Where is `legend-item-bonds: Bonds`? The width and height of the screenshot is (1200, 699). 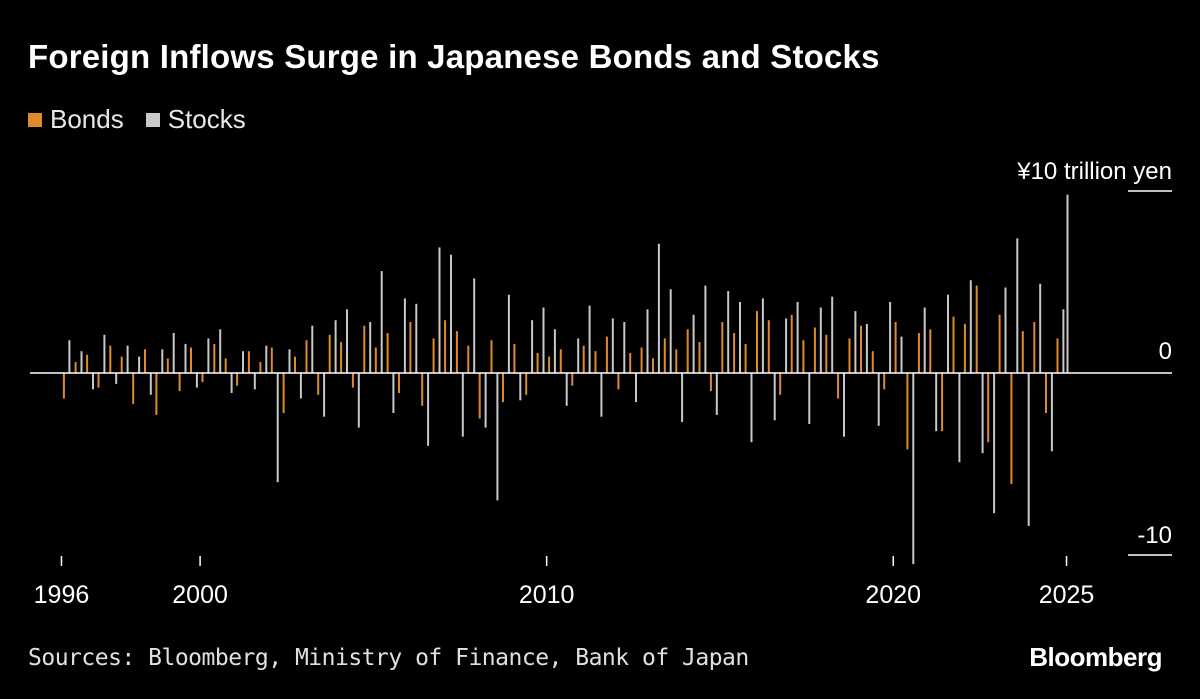 legend-item-bonds: Bonds is located at coordinates (76, 119).